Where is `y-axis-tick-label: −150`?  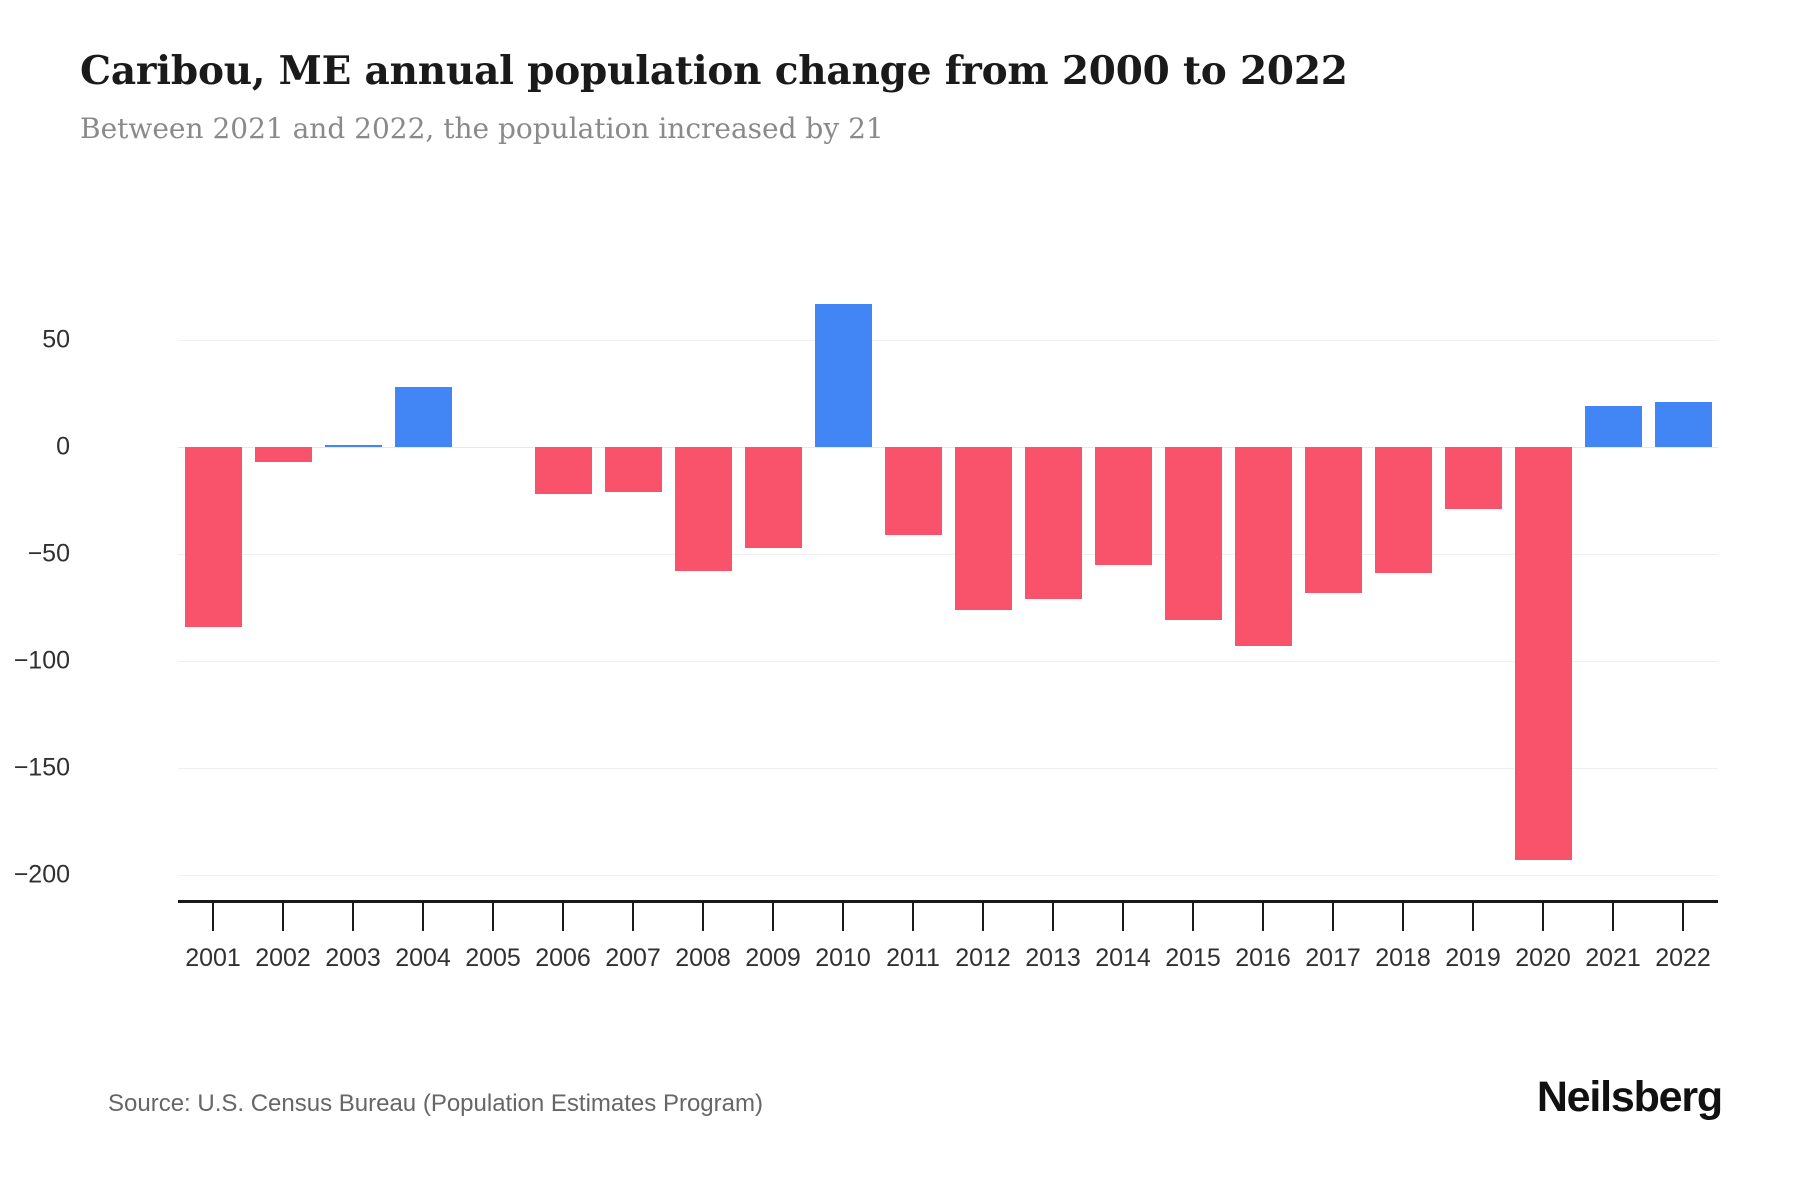
y-axis-tick-label: −150 is located at coordinates (41, 767).